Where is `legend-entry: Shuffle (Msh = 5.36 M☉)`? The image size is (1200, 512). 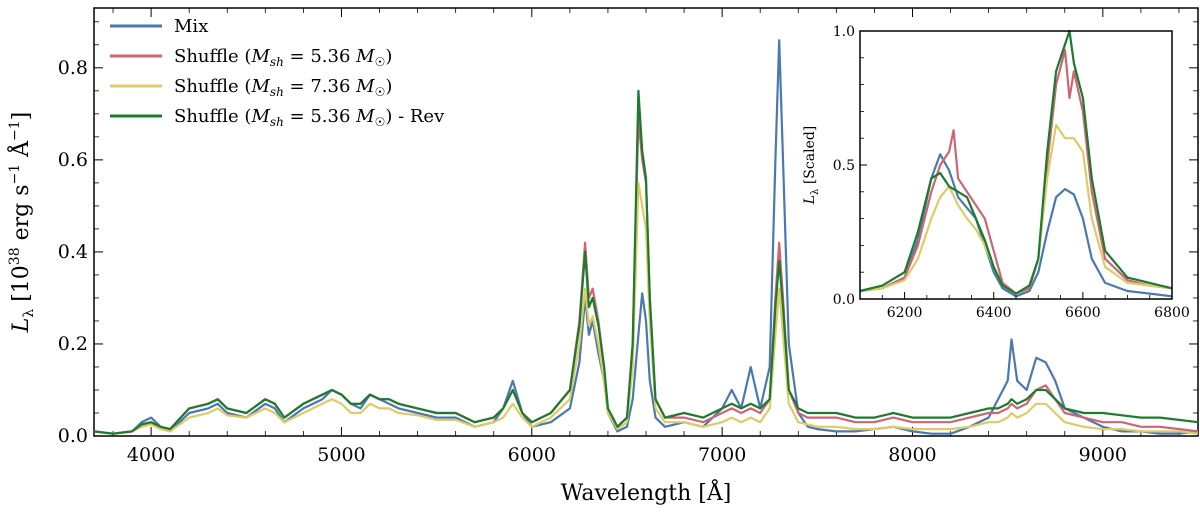 legend-entry: Shuffle (Msh = 5.36 M☉) is located at coordinates (283, 57).